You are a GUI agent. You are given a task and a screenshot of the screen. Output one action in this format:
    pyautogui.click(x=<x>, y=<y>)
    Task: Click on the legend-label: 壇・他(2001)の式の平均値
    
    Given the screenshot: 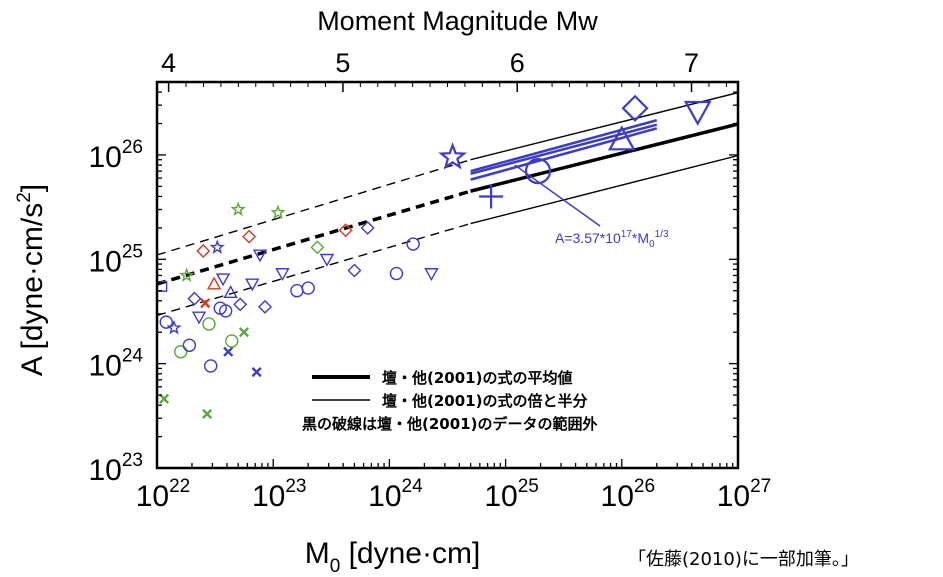 What is the action you would take?
    pyautogui.click(x=477, y=378)
    